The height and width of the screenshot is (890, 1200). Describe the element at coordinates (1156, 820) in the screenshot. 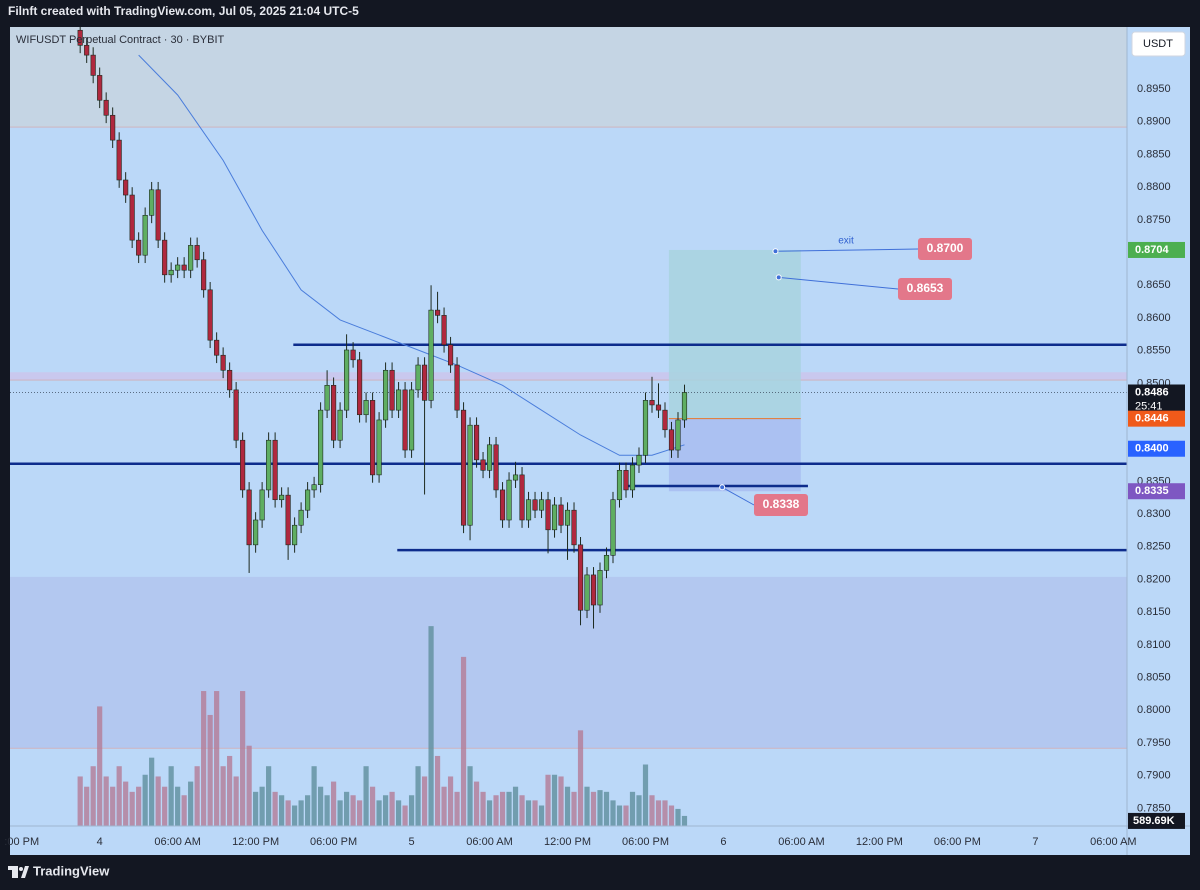

I see `volume-badge` at that location.